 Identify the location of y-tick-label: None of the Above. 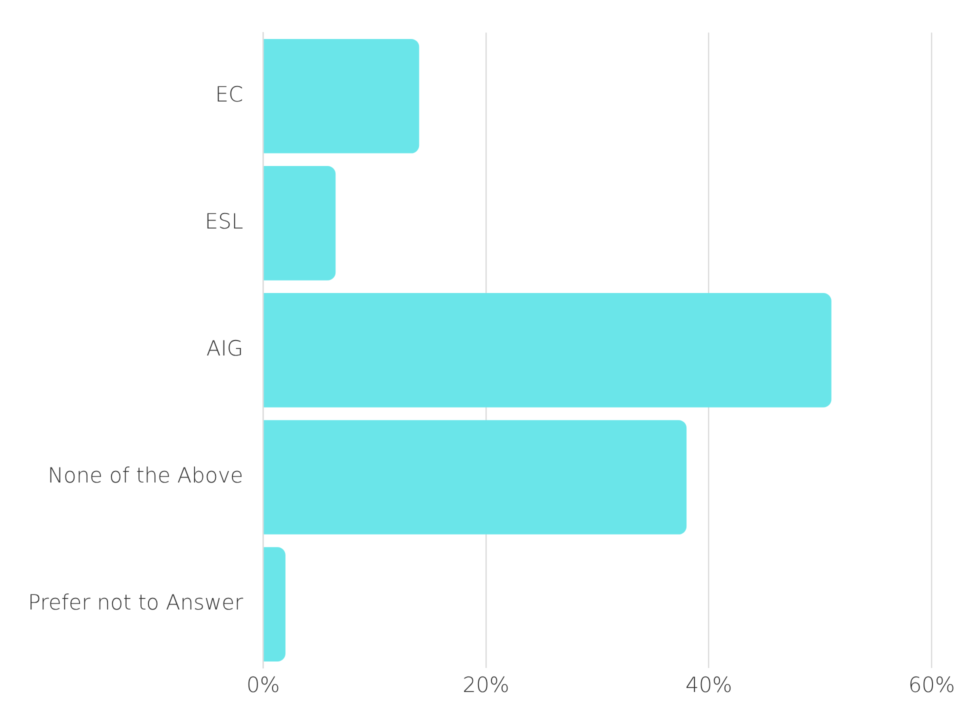
(146, 476).